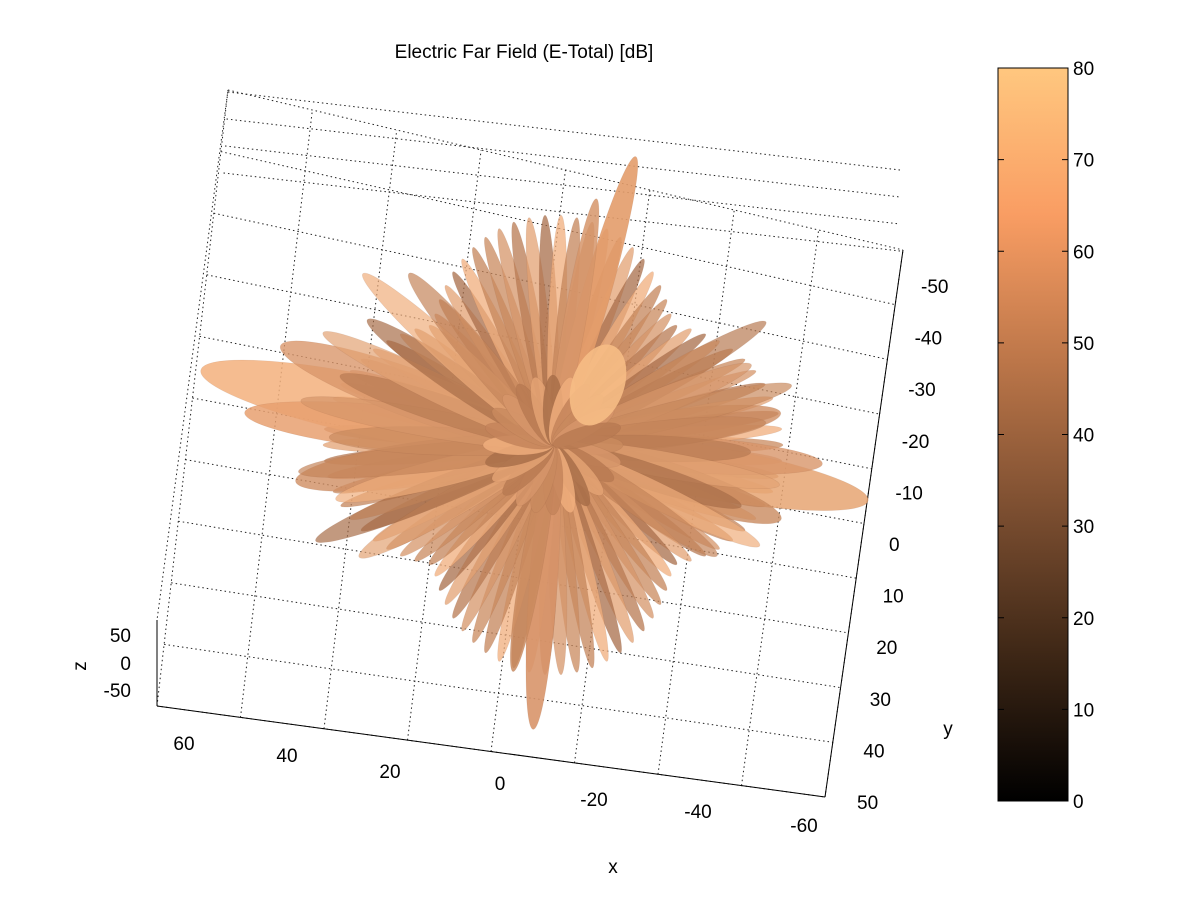  Describe the element at coordinates (928, 339) in the screenshot. I see `y-tick-label: -40` at that location.